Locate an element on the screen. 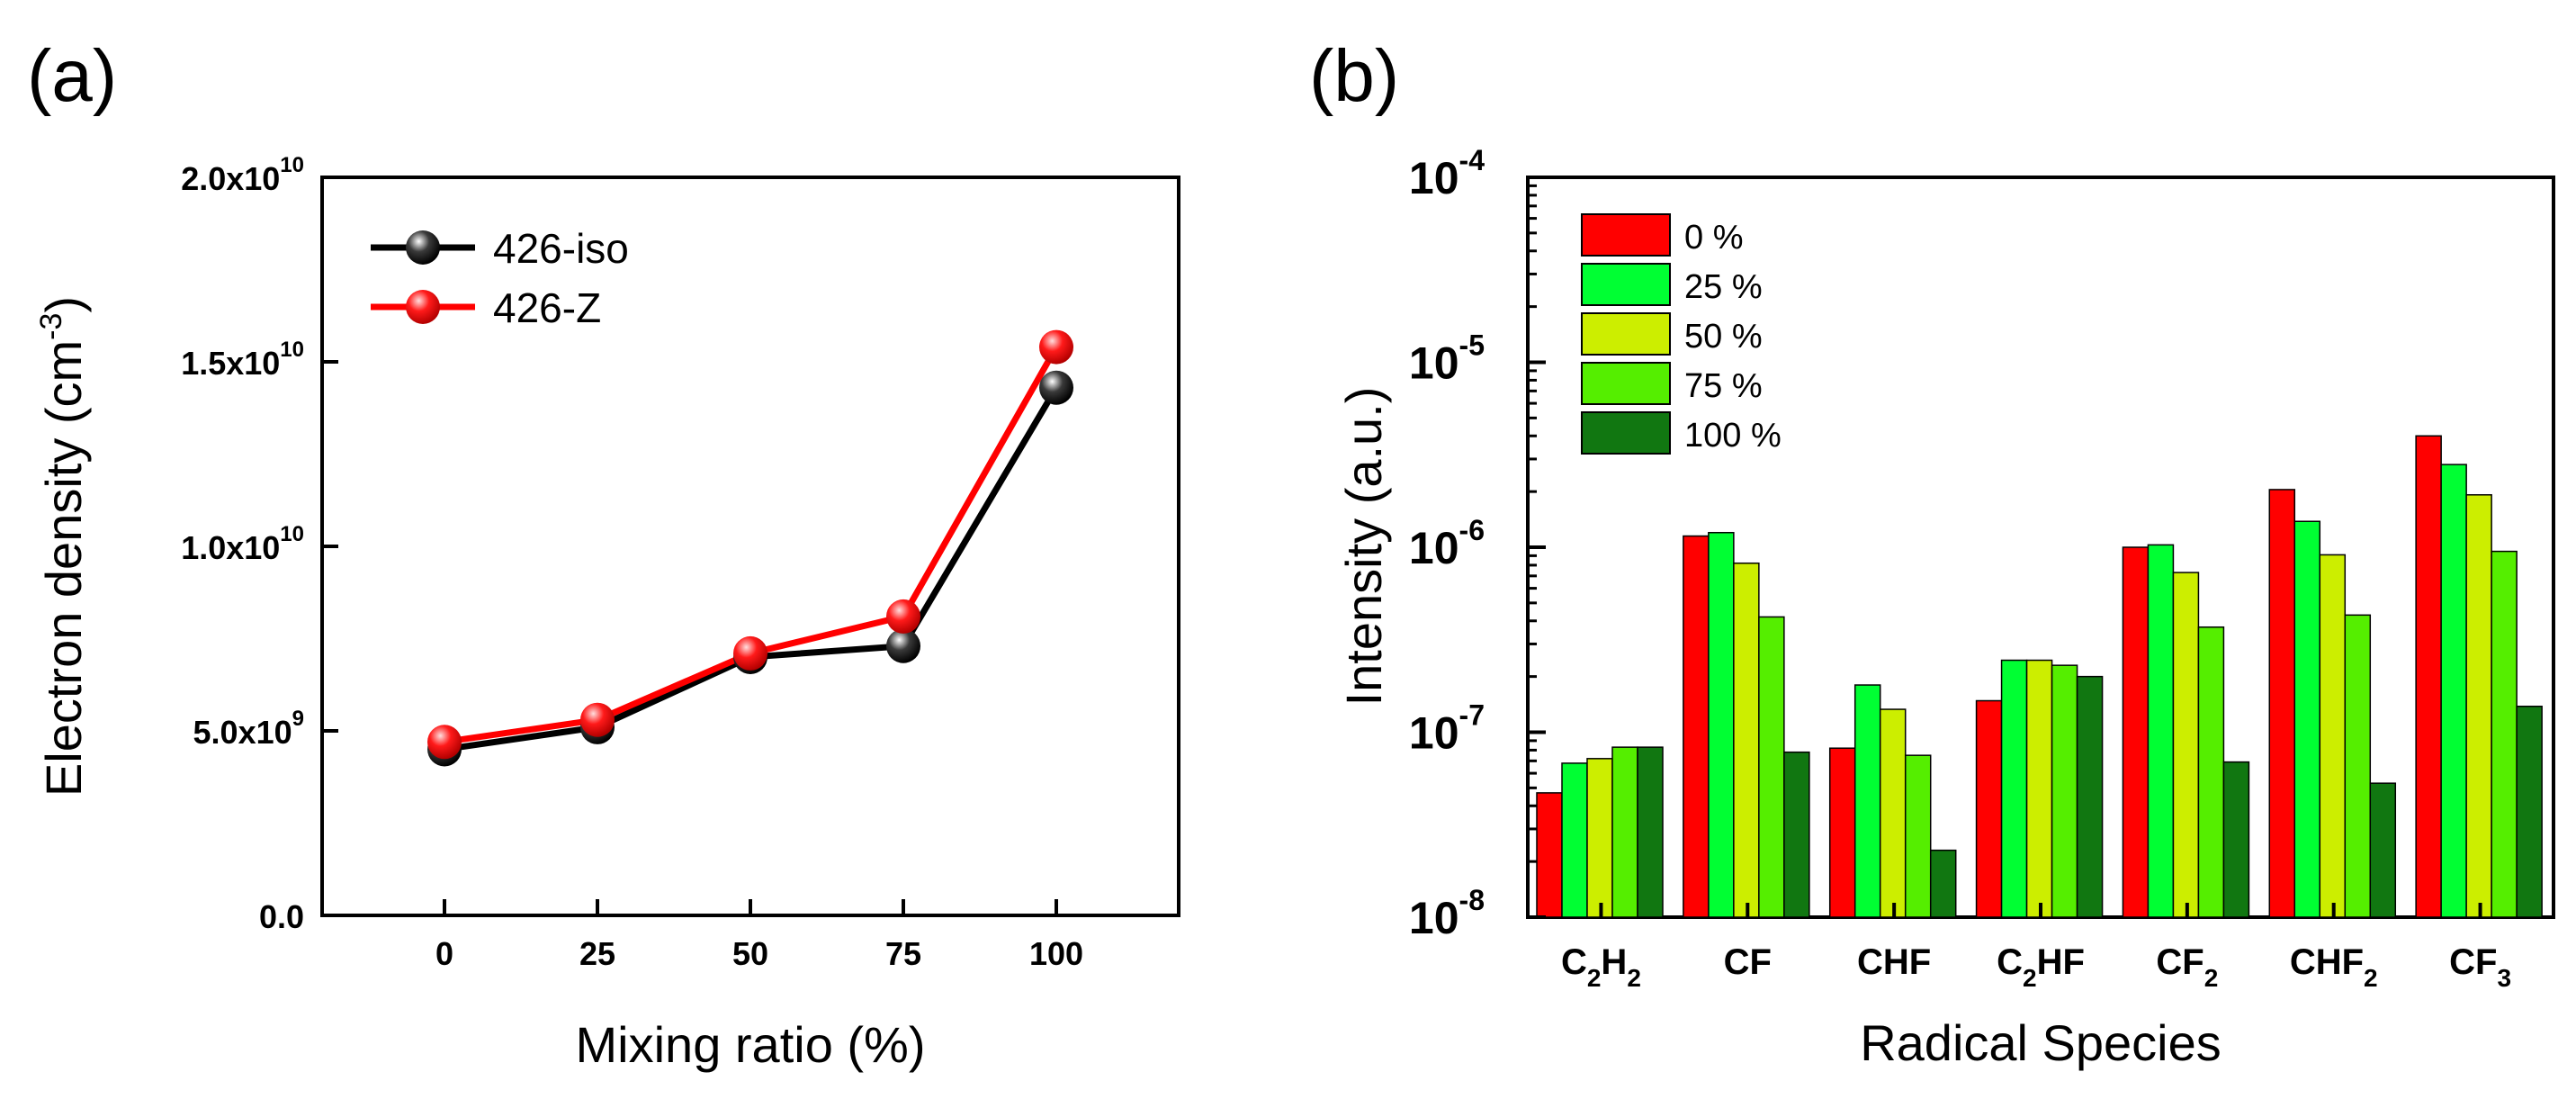  panel-a-y-tick-exponent: 9 is located at coordinates (298, 719).